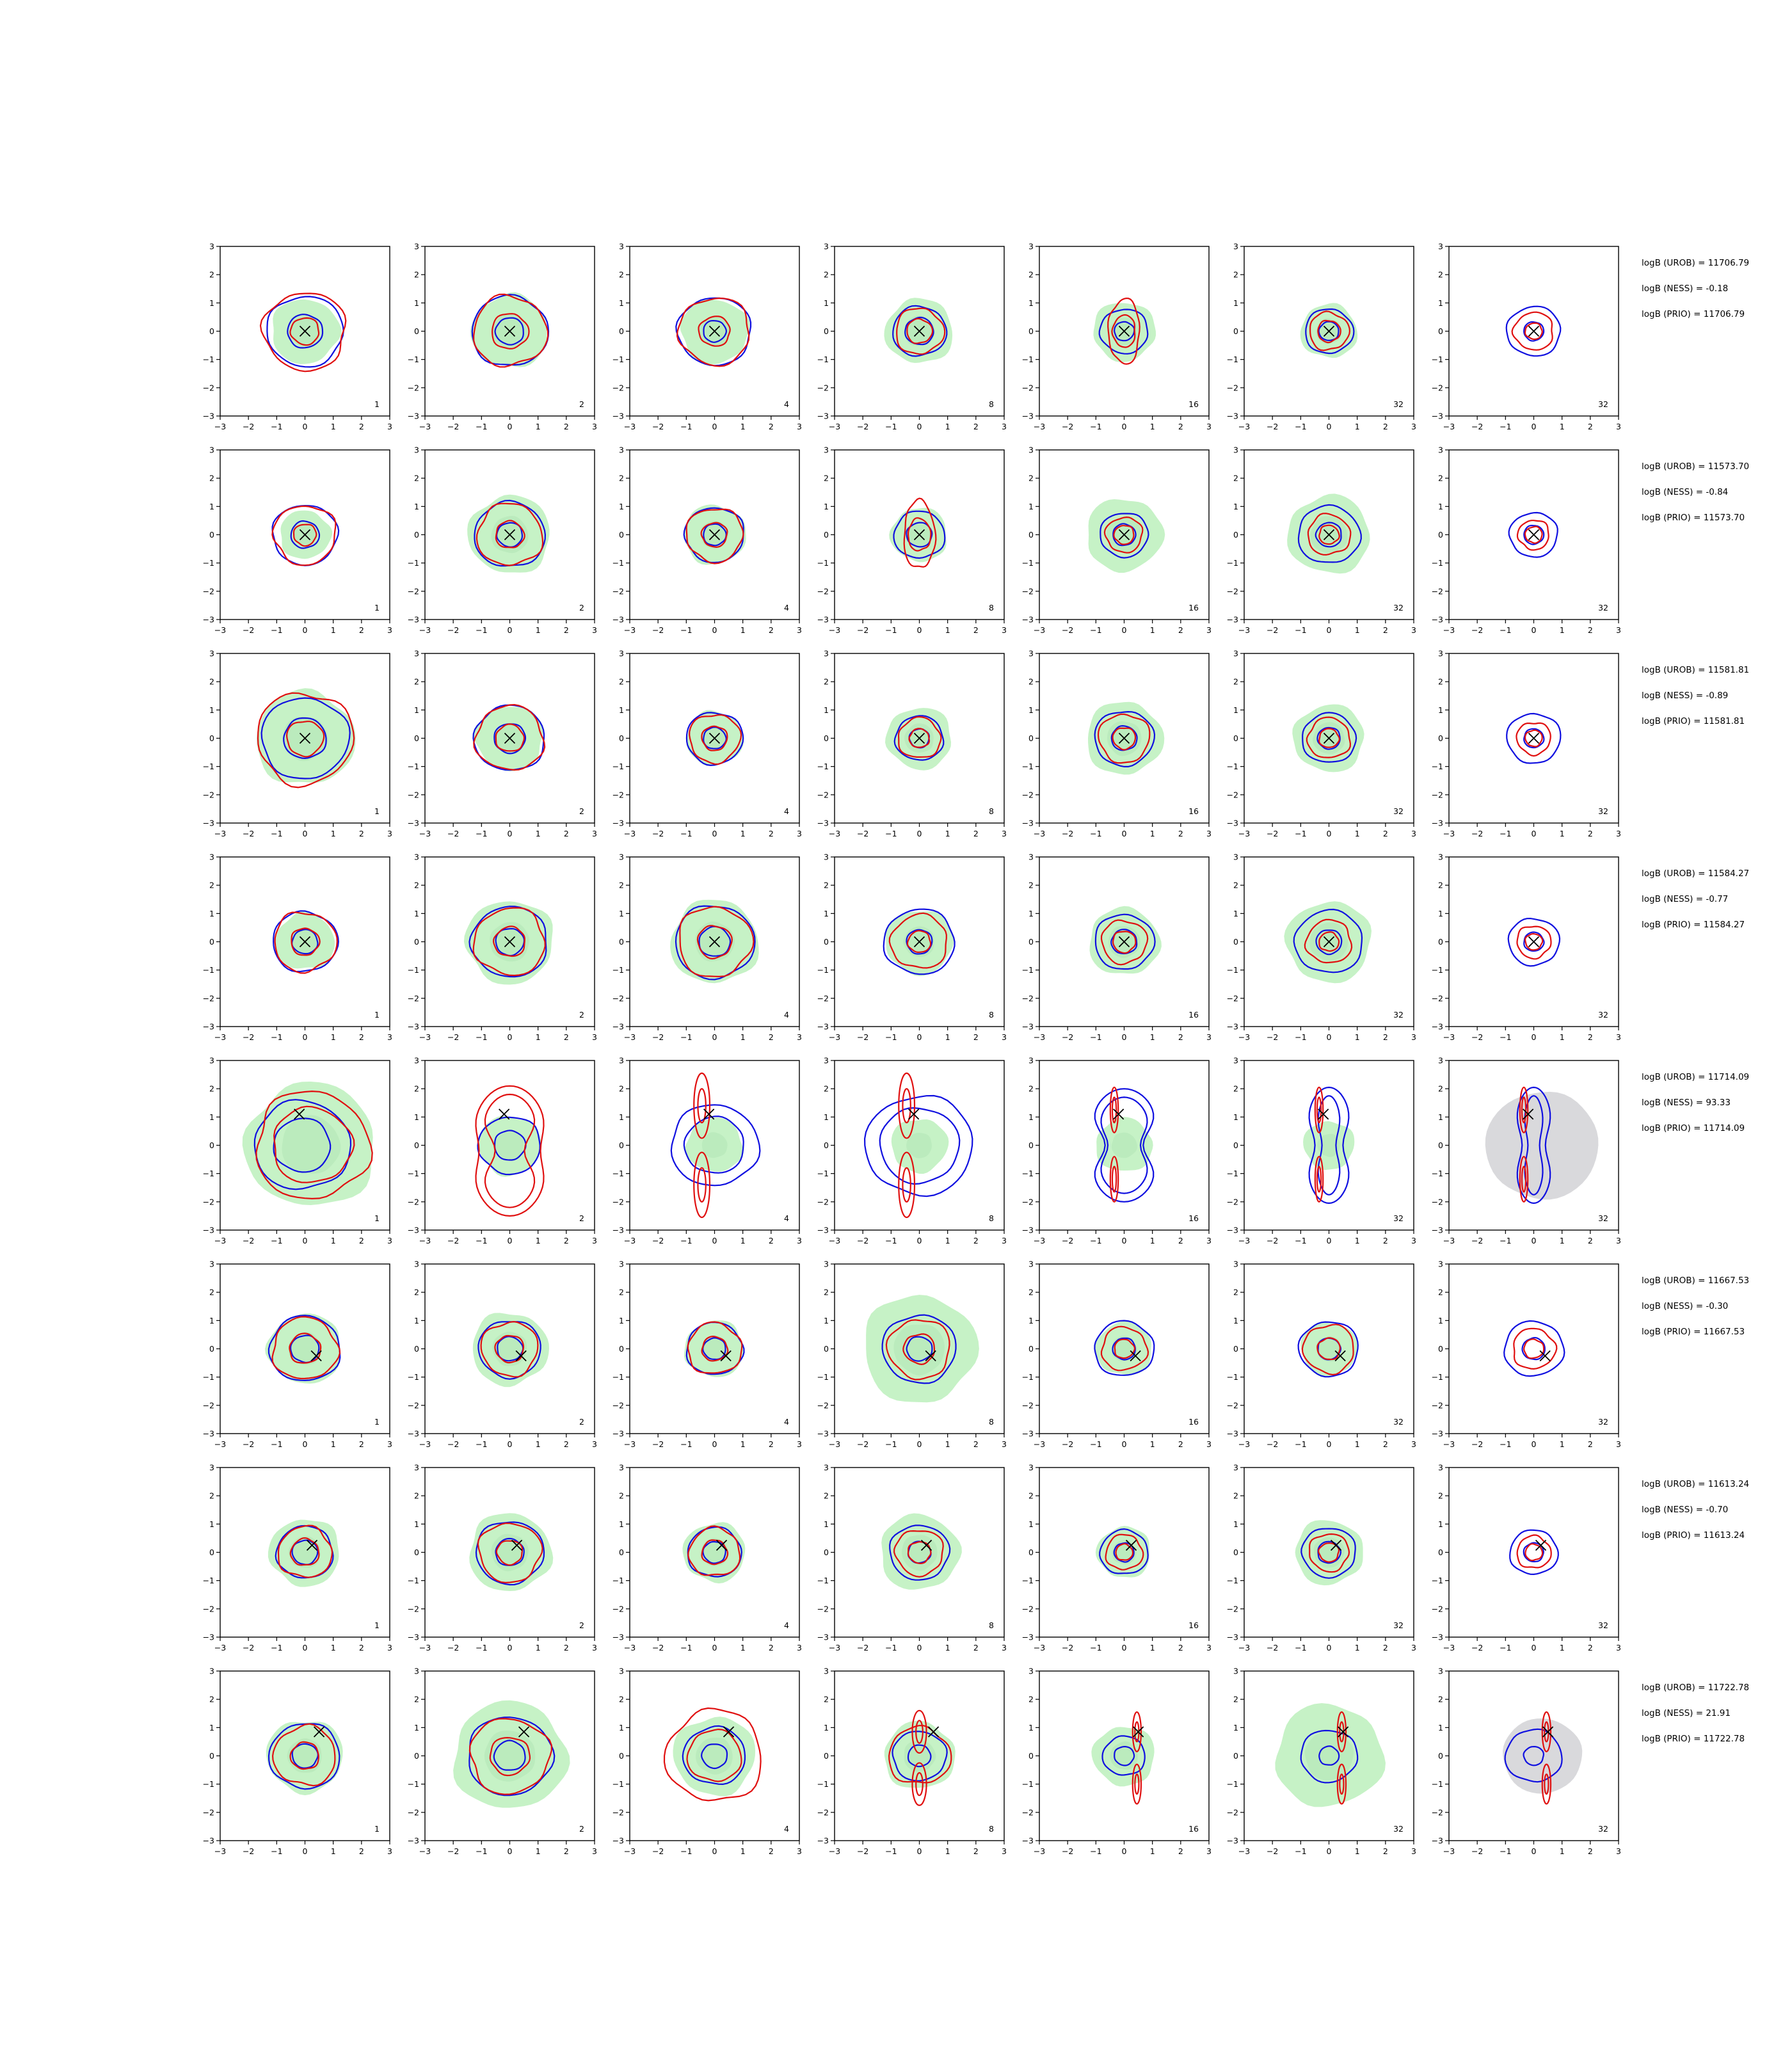  What do you see at coordinates (1696, 263) in the screenshot?
I see `stat-line: logB (UROB) = 11706.79` at bounding box center [1696, 263].